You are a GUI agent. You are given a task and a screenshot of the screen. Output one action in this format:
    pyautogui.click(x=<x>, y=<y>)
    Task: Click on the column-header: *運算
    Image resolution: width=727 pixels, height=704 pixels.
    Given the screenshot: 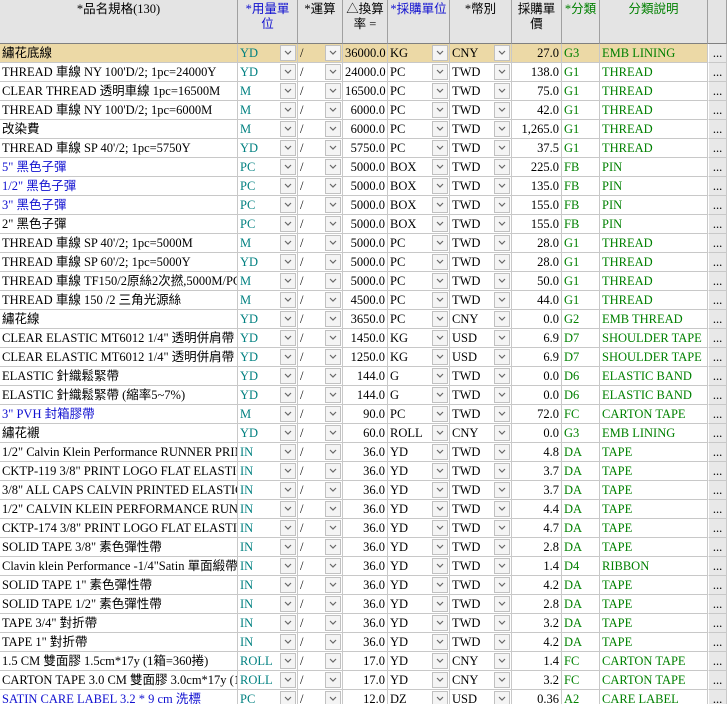 What is the action you would take?
    pyautogui.click(x=320, y=22)
    